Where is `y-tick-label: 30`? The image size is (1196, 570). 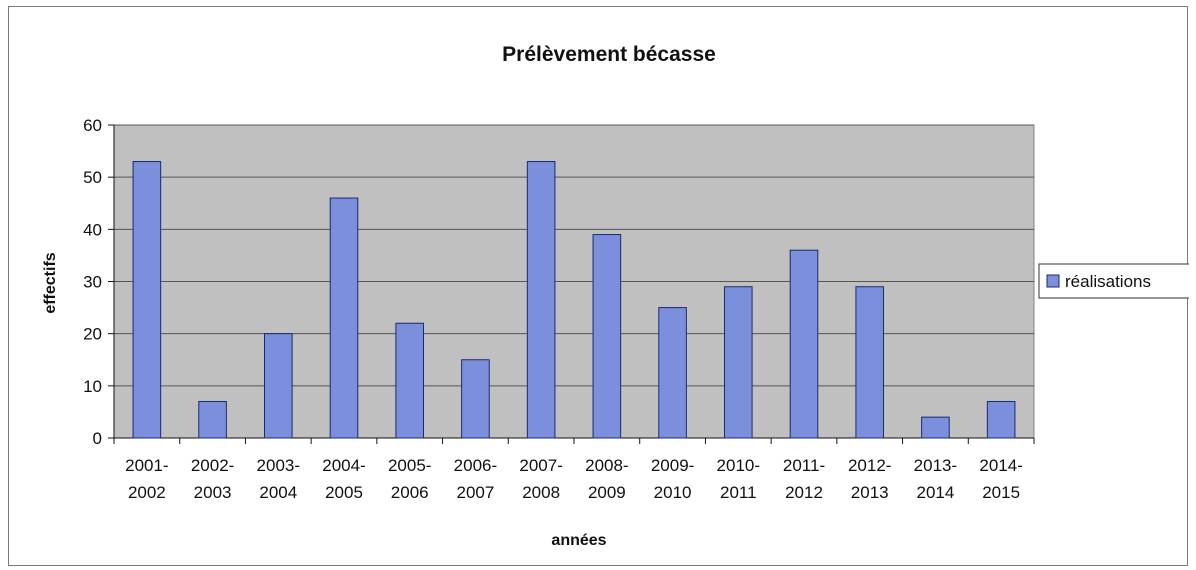 y-tick-label: 30 is located at coordinates (92, 282).